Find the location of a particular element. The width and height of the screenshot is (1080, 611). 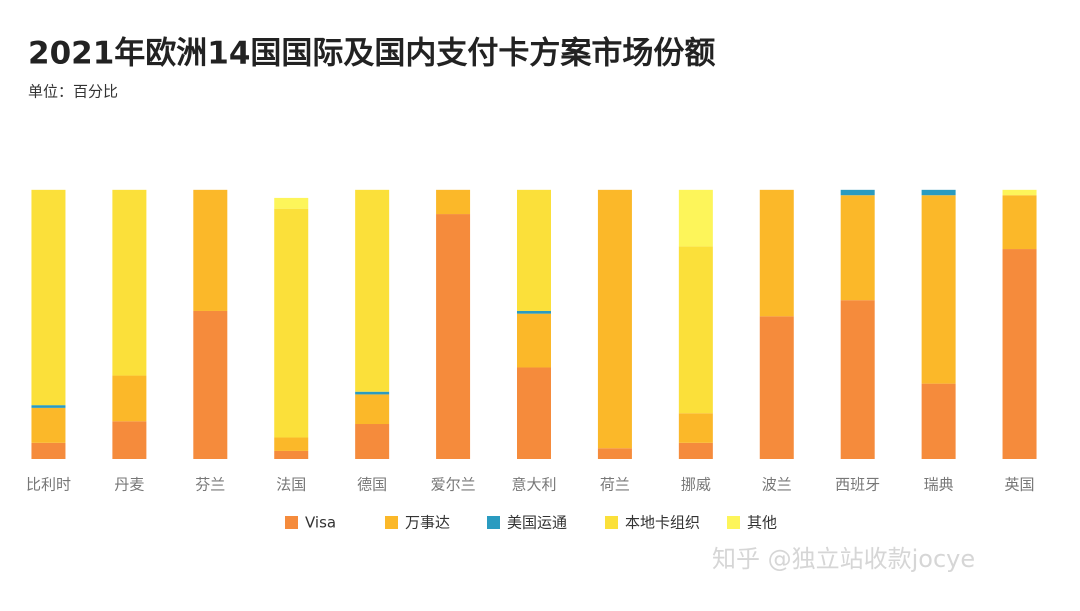

chart-subtitle: 单位：百分比 is located at coordinates (73, 92).